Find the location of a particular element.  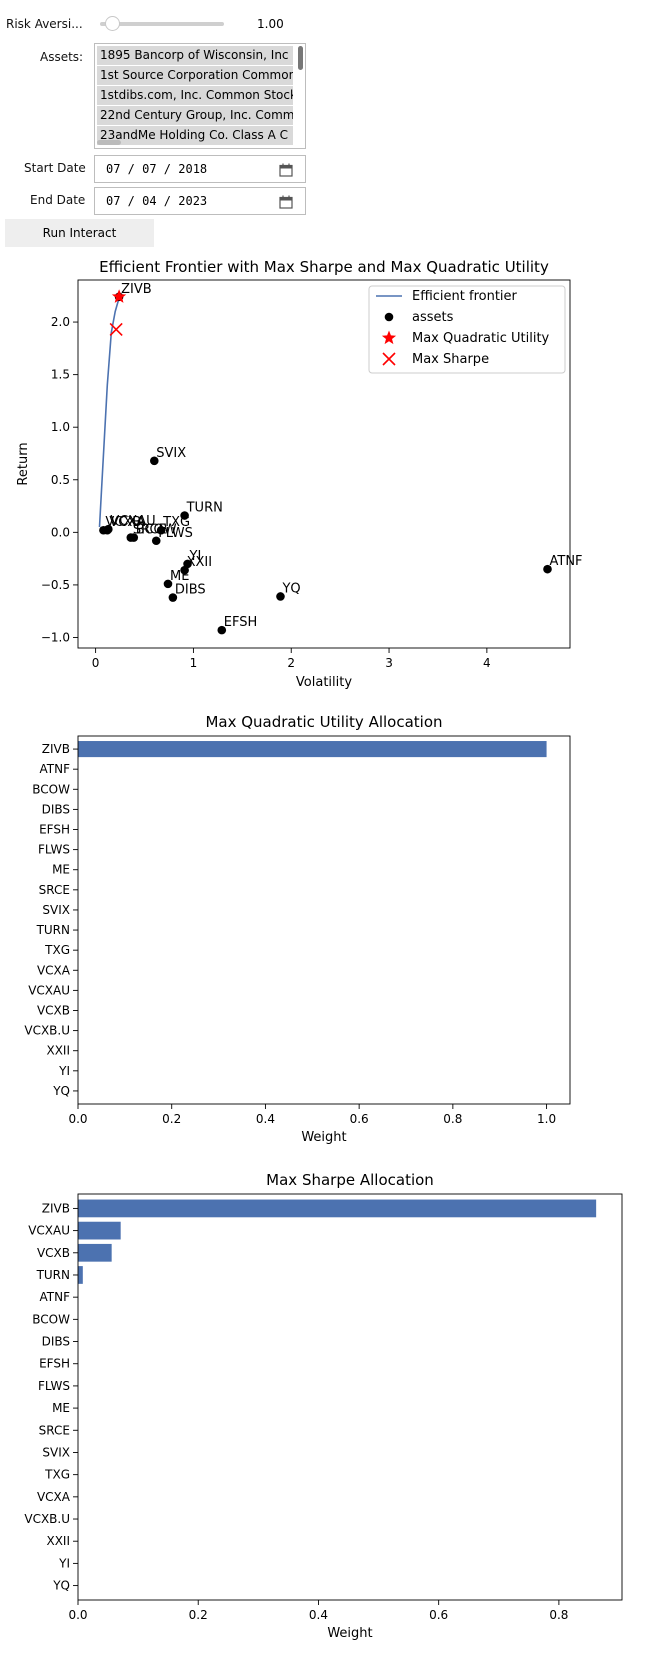

start-date-input: 07 / 07 / 2018 is located at coordinates (200, 169).